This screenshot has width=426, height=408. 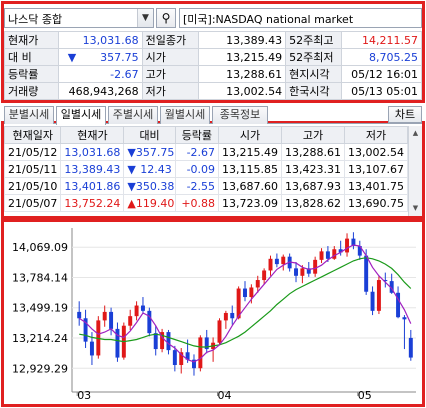 What do you see at coordinates (376, 186) in the screenshot?
I see `row-low: 13,401.75` at bounding box center [376, 186].